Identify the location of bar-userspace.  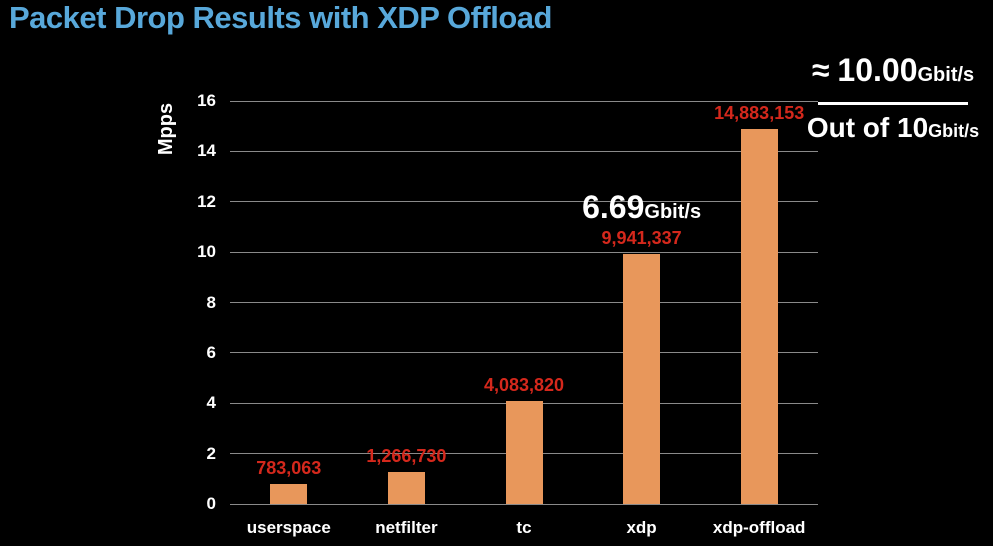
(289, 494).